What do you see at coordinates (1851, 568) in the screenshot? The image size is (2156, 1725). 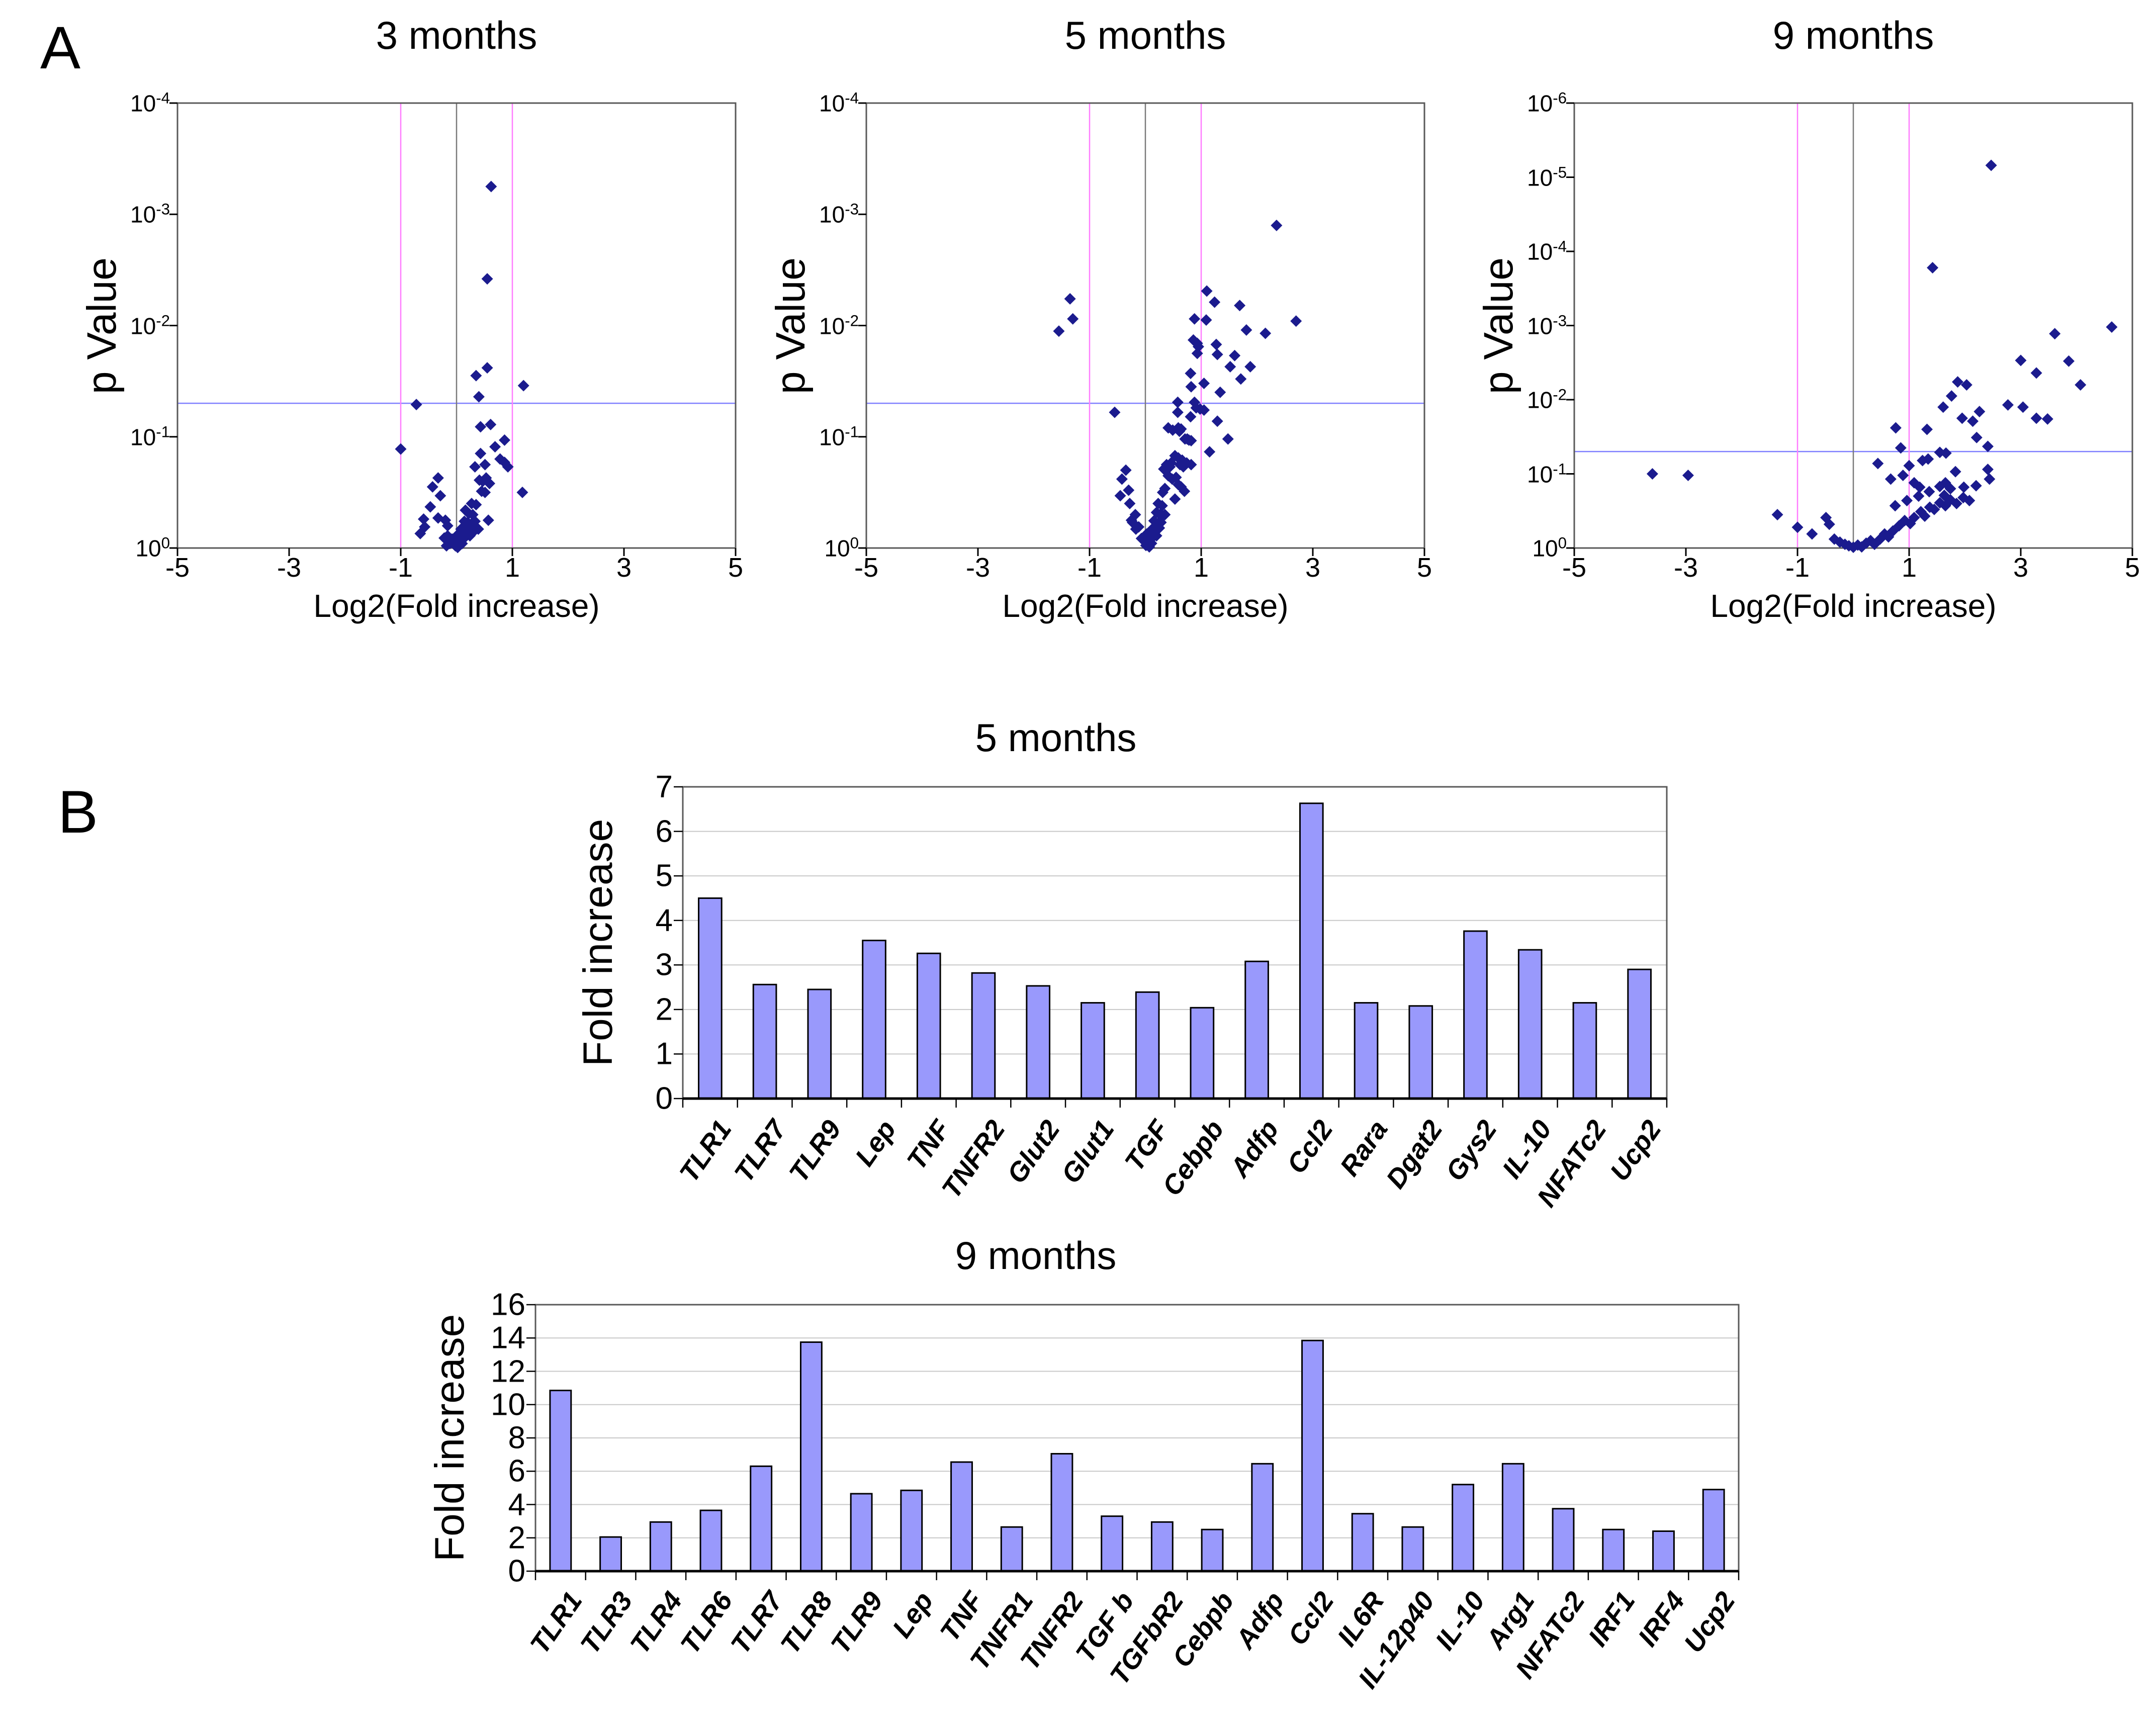 I see `volcano-9mo-x-tick-labels: -5 -3 -1 1 3 5` at bounding box center [1851, 568].